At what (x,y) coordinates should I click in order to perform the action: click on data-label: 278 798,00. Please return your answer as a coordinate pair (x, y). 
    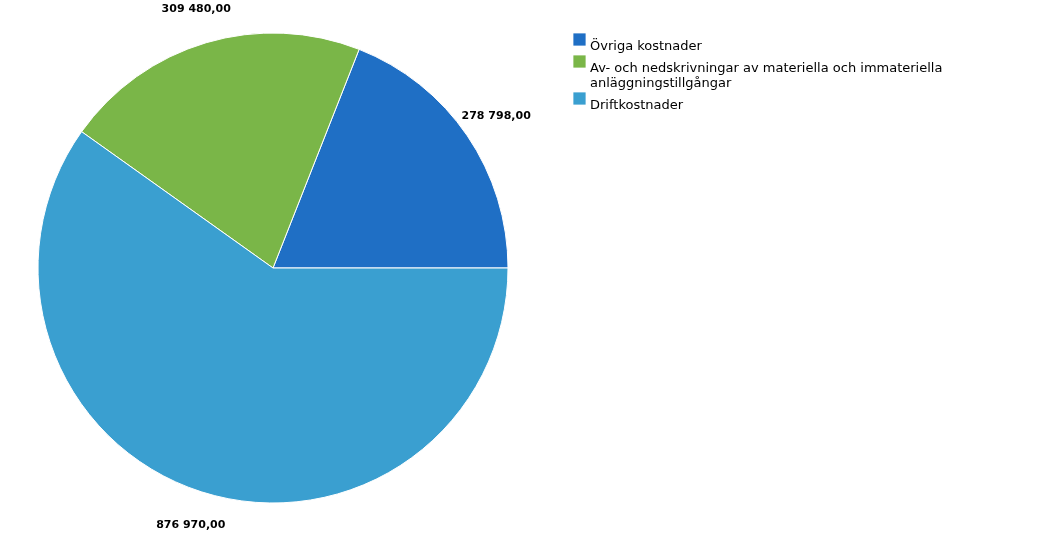
    Looking at the image, I should click on (496, 116).